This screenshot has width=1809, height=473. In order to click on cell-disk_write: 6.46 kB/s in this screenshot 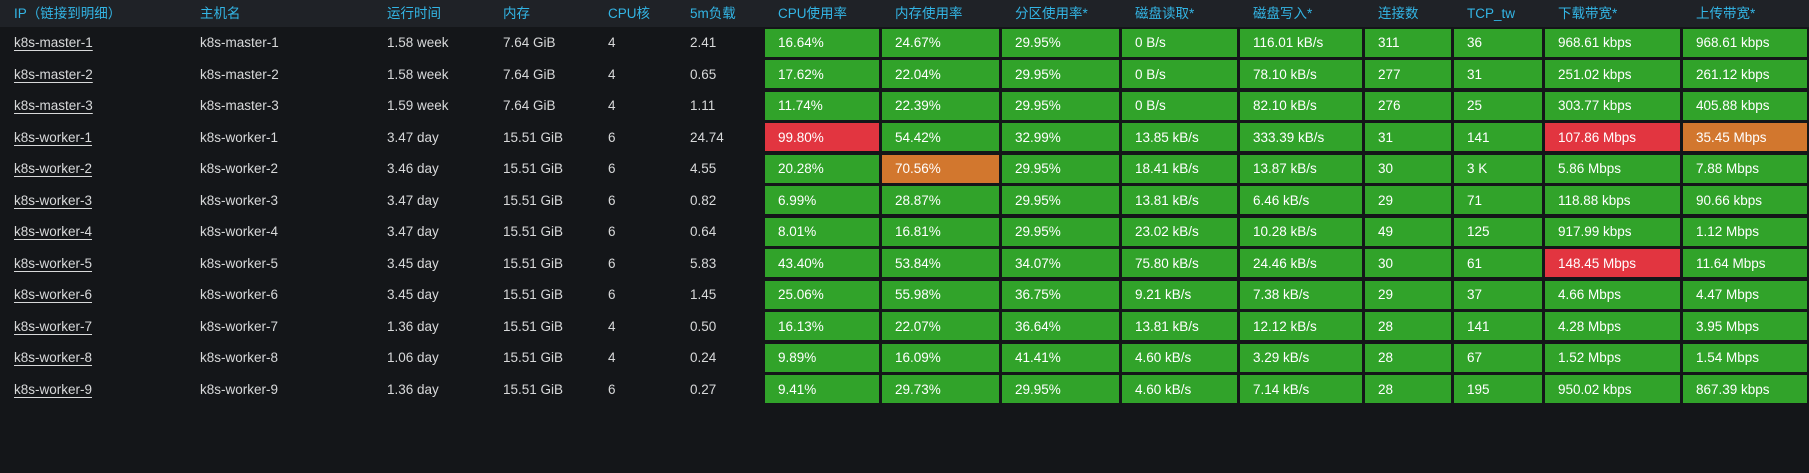, I will do `click(1301, 200)`.